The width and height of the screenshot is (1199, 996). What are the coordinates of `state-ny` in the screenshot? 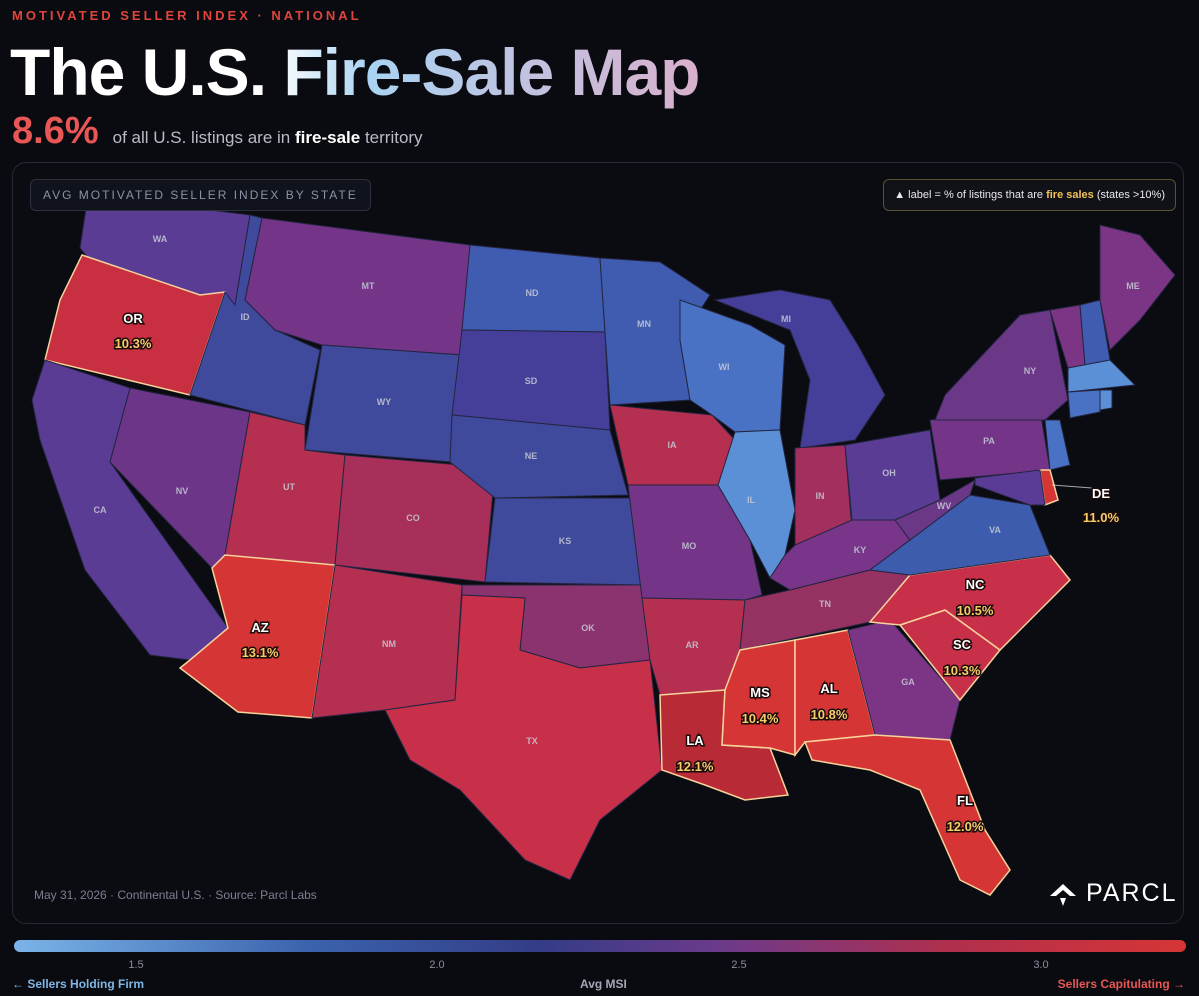 It's located at (1001, 365).